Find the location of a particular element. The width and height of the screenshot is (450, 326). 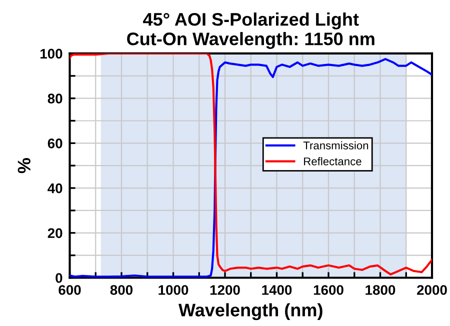

y-tick-label: 60 is located at coordinates (55, 143).